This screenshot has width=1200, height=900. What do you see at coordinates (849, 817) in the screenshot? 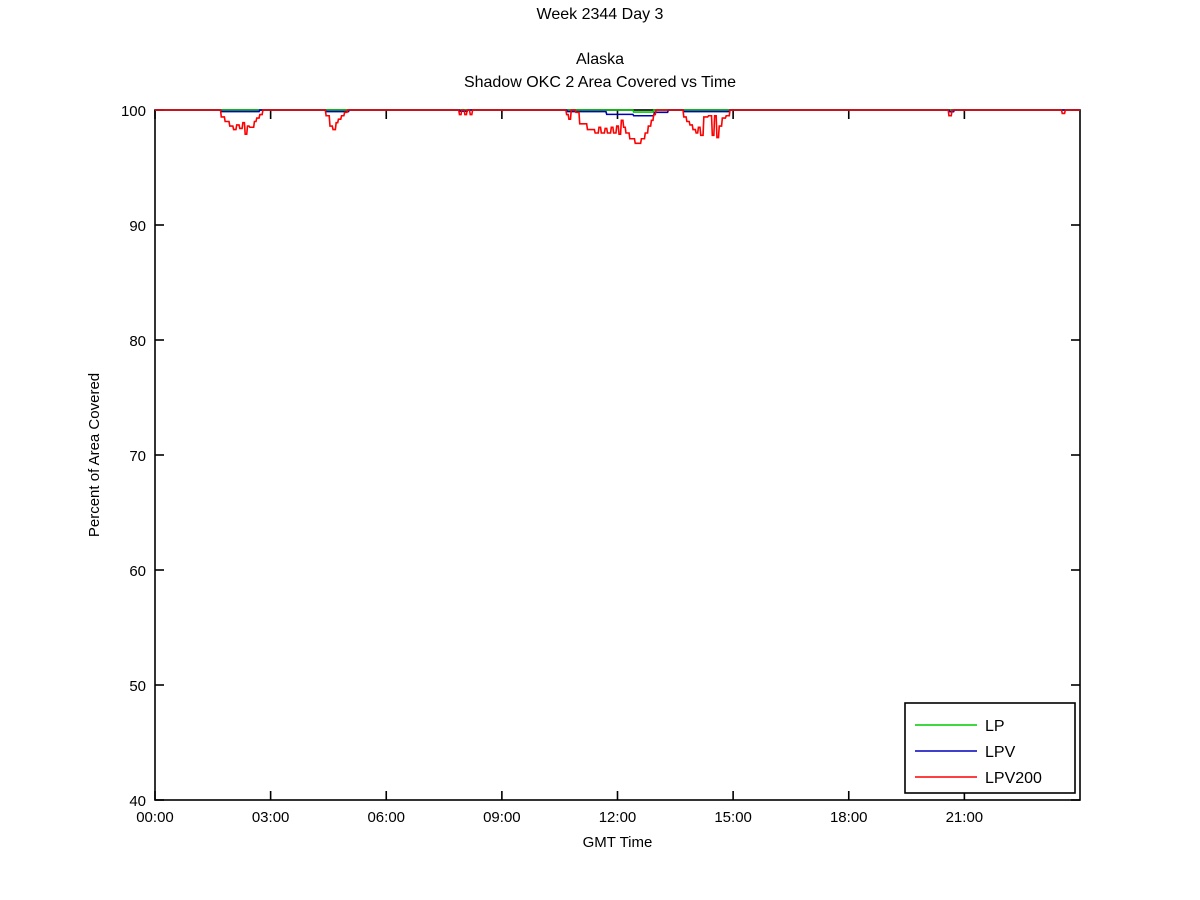
I see `x-tick-label: 18:00` at bounding box center [849, 817].